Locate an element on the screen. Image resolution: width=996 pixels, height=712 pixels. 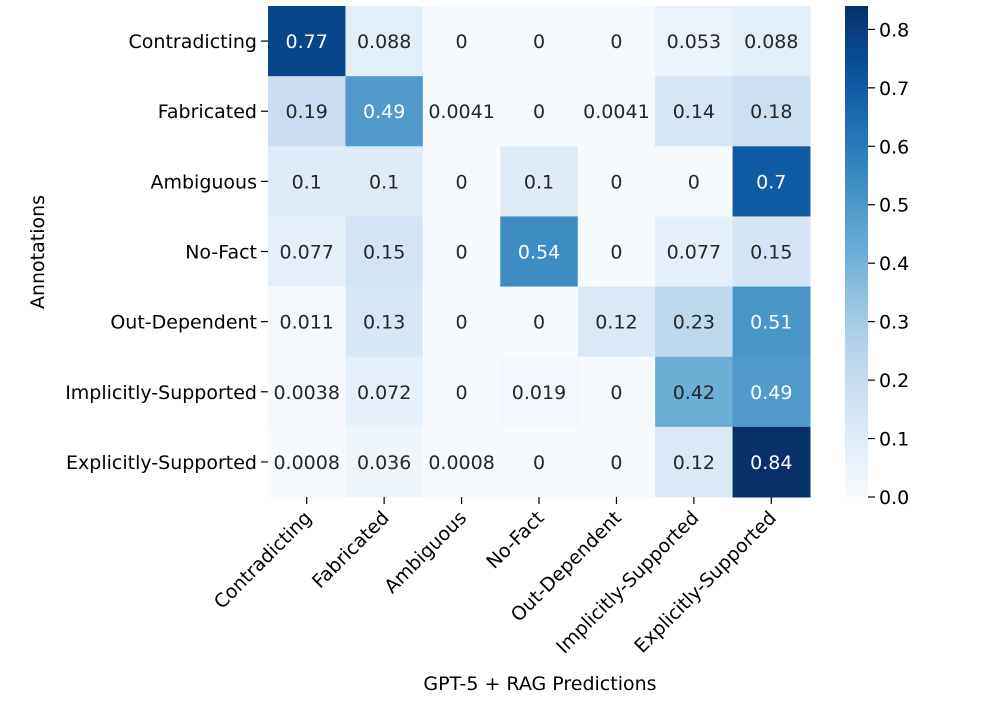
cell-value-label: 0.0038 is located at coordinates (306, 393).